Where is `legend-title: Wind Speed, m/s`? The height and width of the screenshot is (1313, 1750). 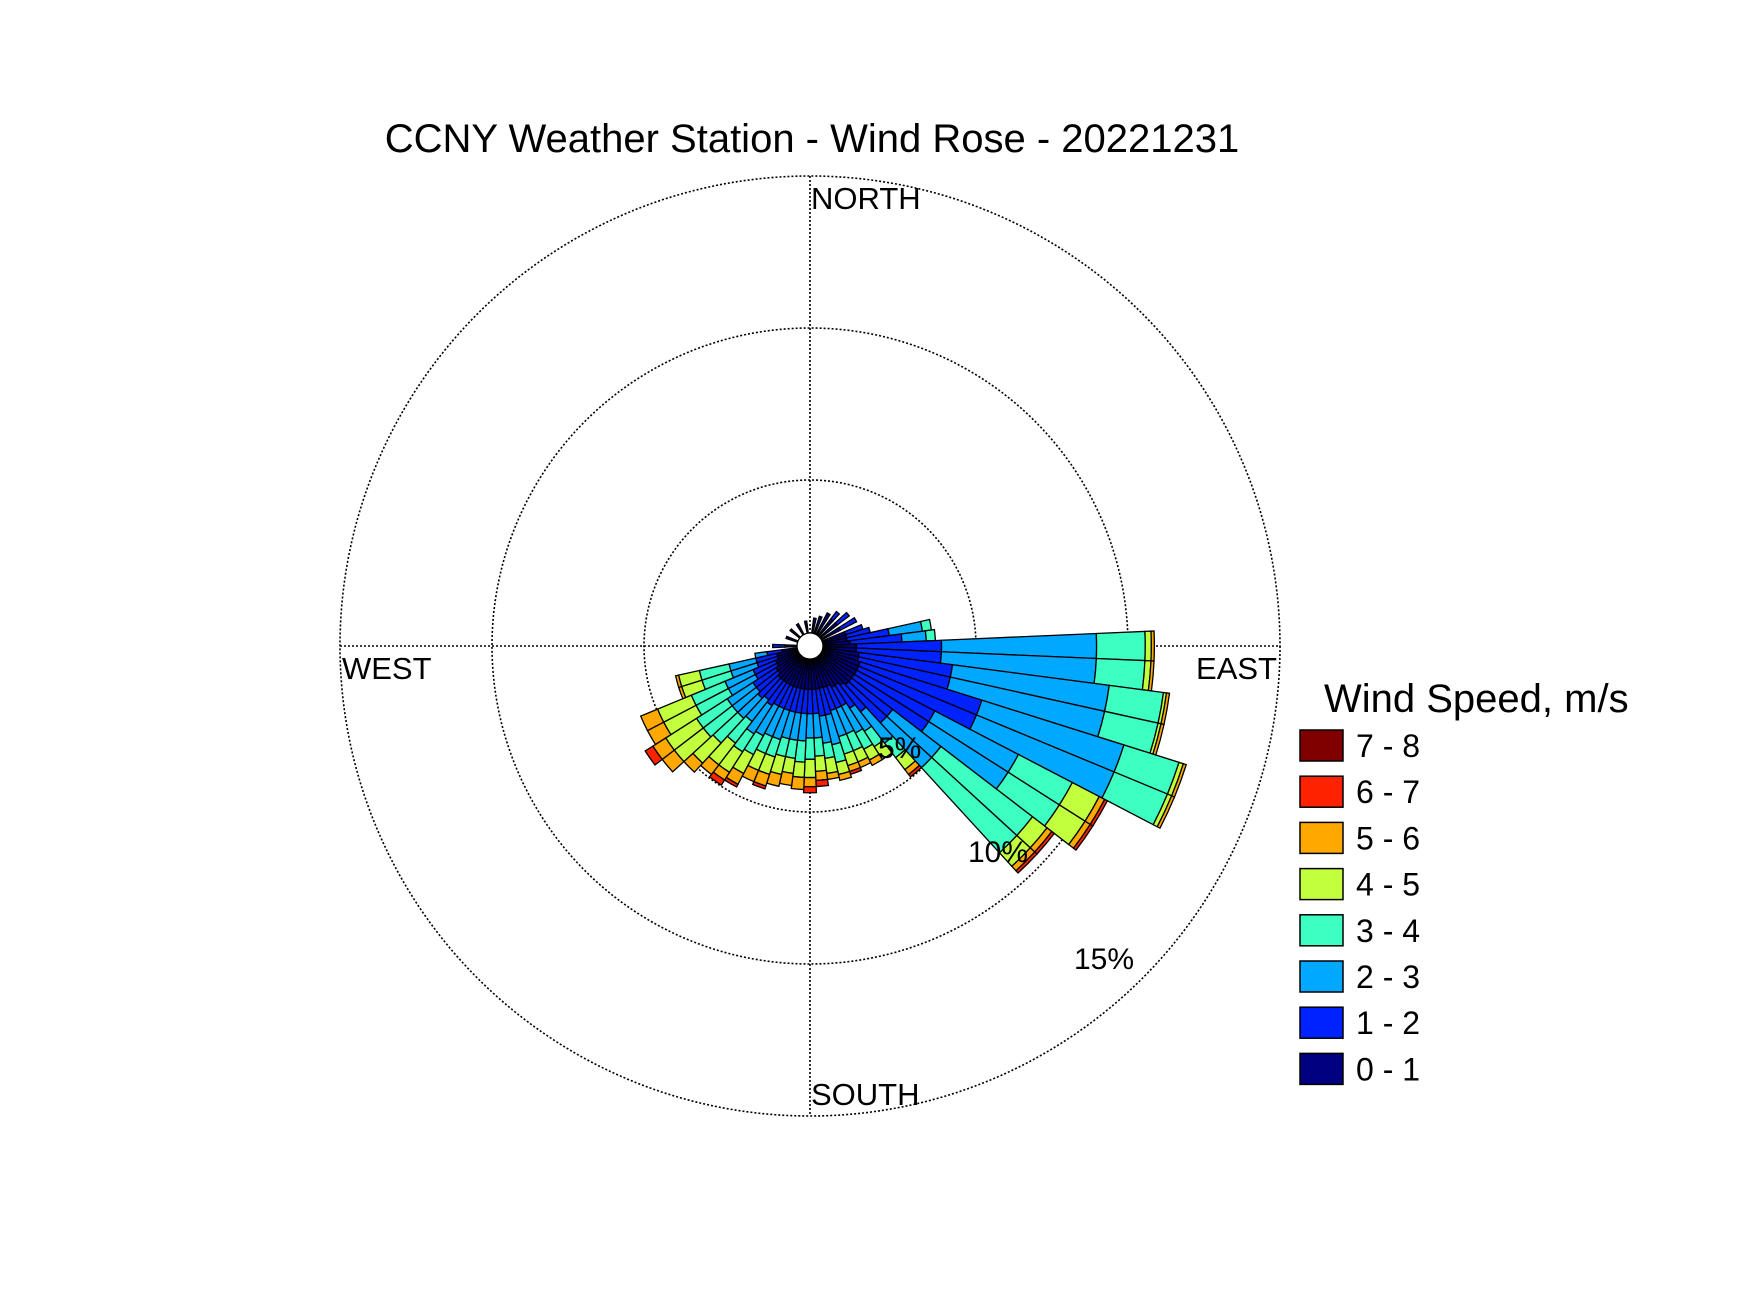
legend-title: Wind Speed, m/s is located at coordinates (1476, 699).